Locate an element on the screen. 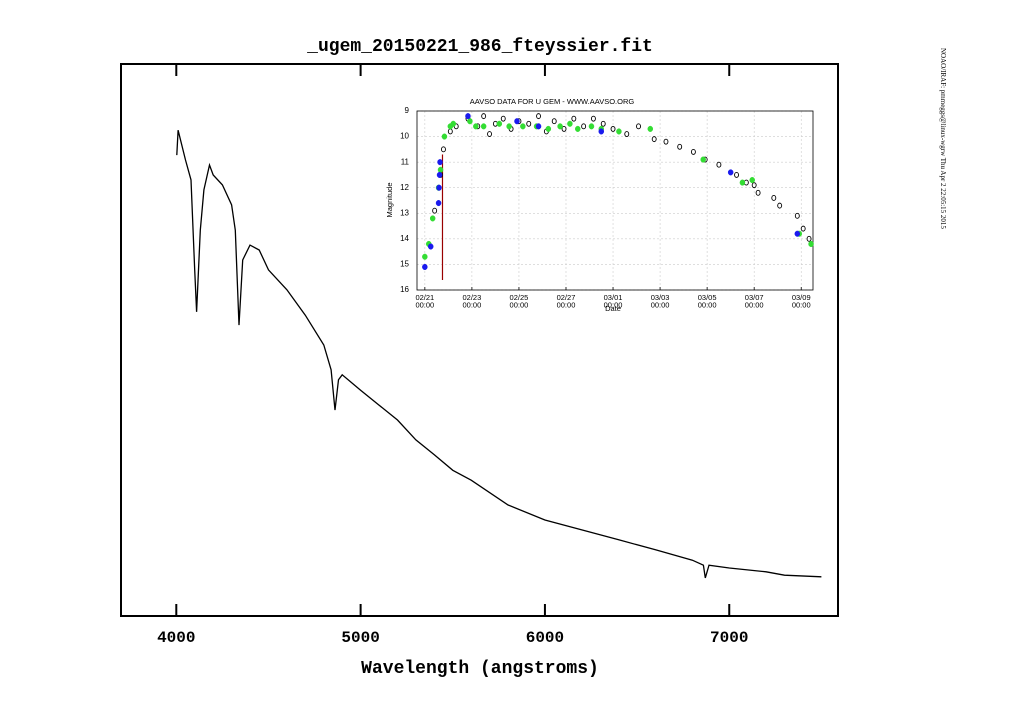  x-tick-label-line: 02/25 is located at coordinates (519, 297).